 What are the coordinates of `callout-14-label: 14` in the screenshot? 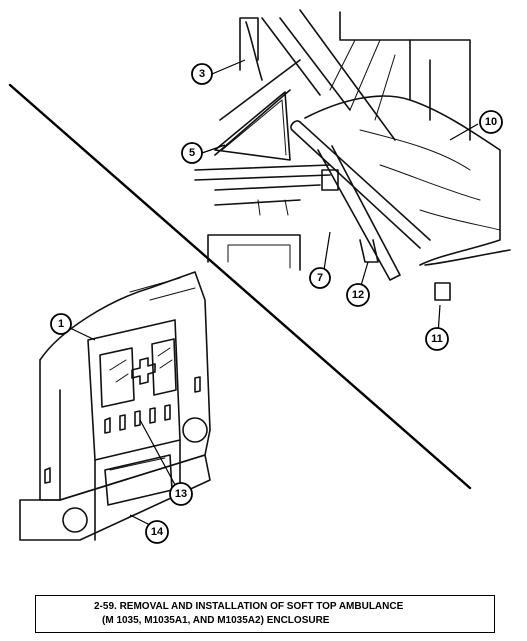 It's located at (157, 532).